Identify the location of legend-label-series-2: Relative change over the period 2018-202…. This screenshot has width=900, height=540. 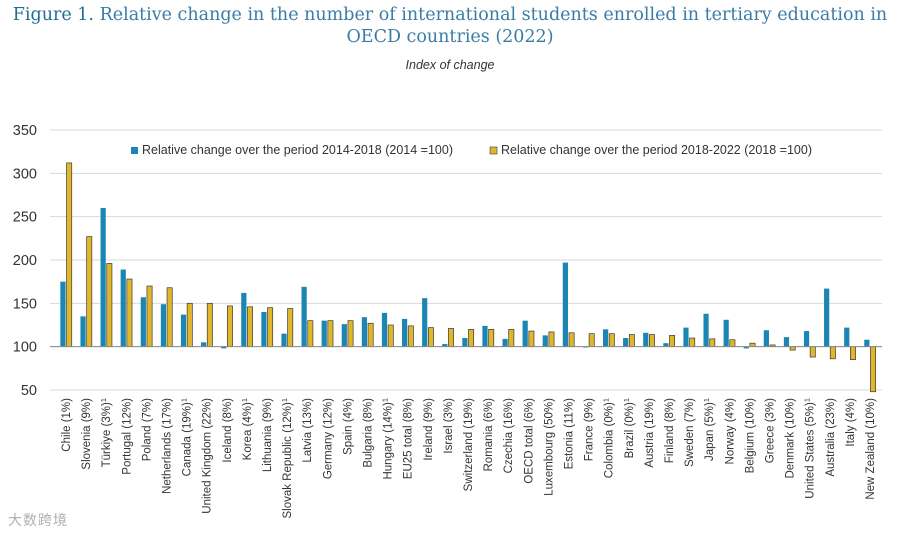
(656, 150).